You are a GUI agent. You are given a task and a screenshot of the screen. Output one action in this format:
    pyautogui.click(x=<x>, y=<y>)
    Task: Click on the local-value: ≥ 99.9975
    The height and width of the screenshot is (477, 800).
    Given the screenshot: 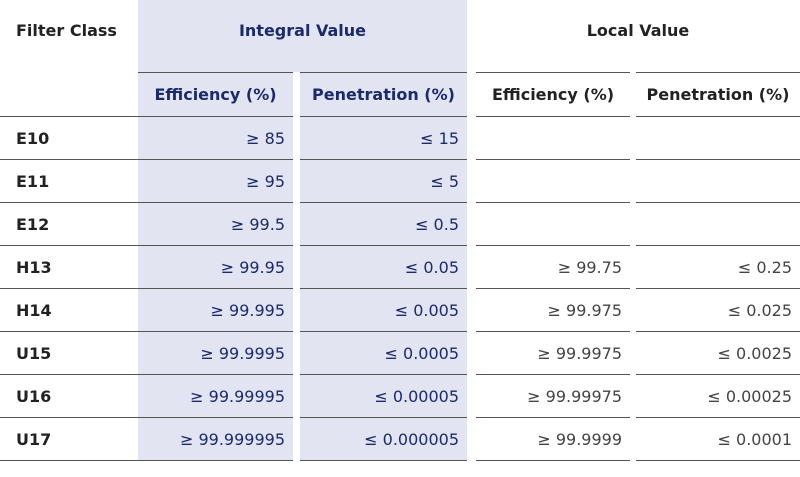 What is the action you would take?
    pyautogui.click(x=579, y=353)
    